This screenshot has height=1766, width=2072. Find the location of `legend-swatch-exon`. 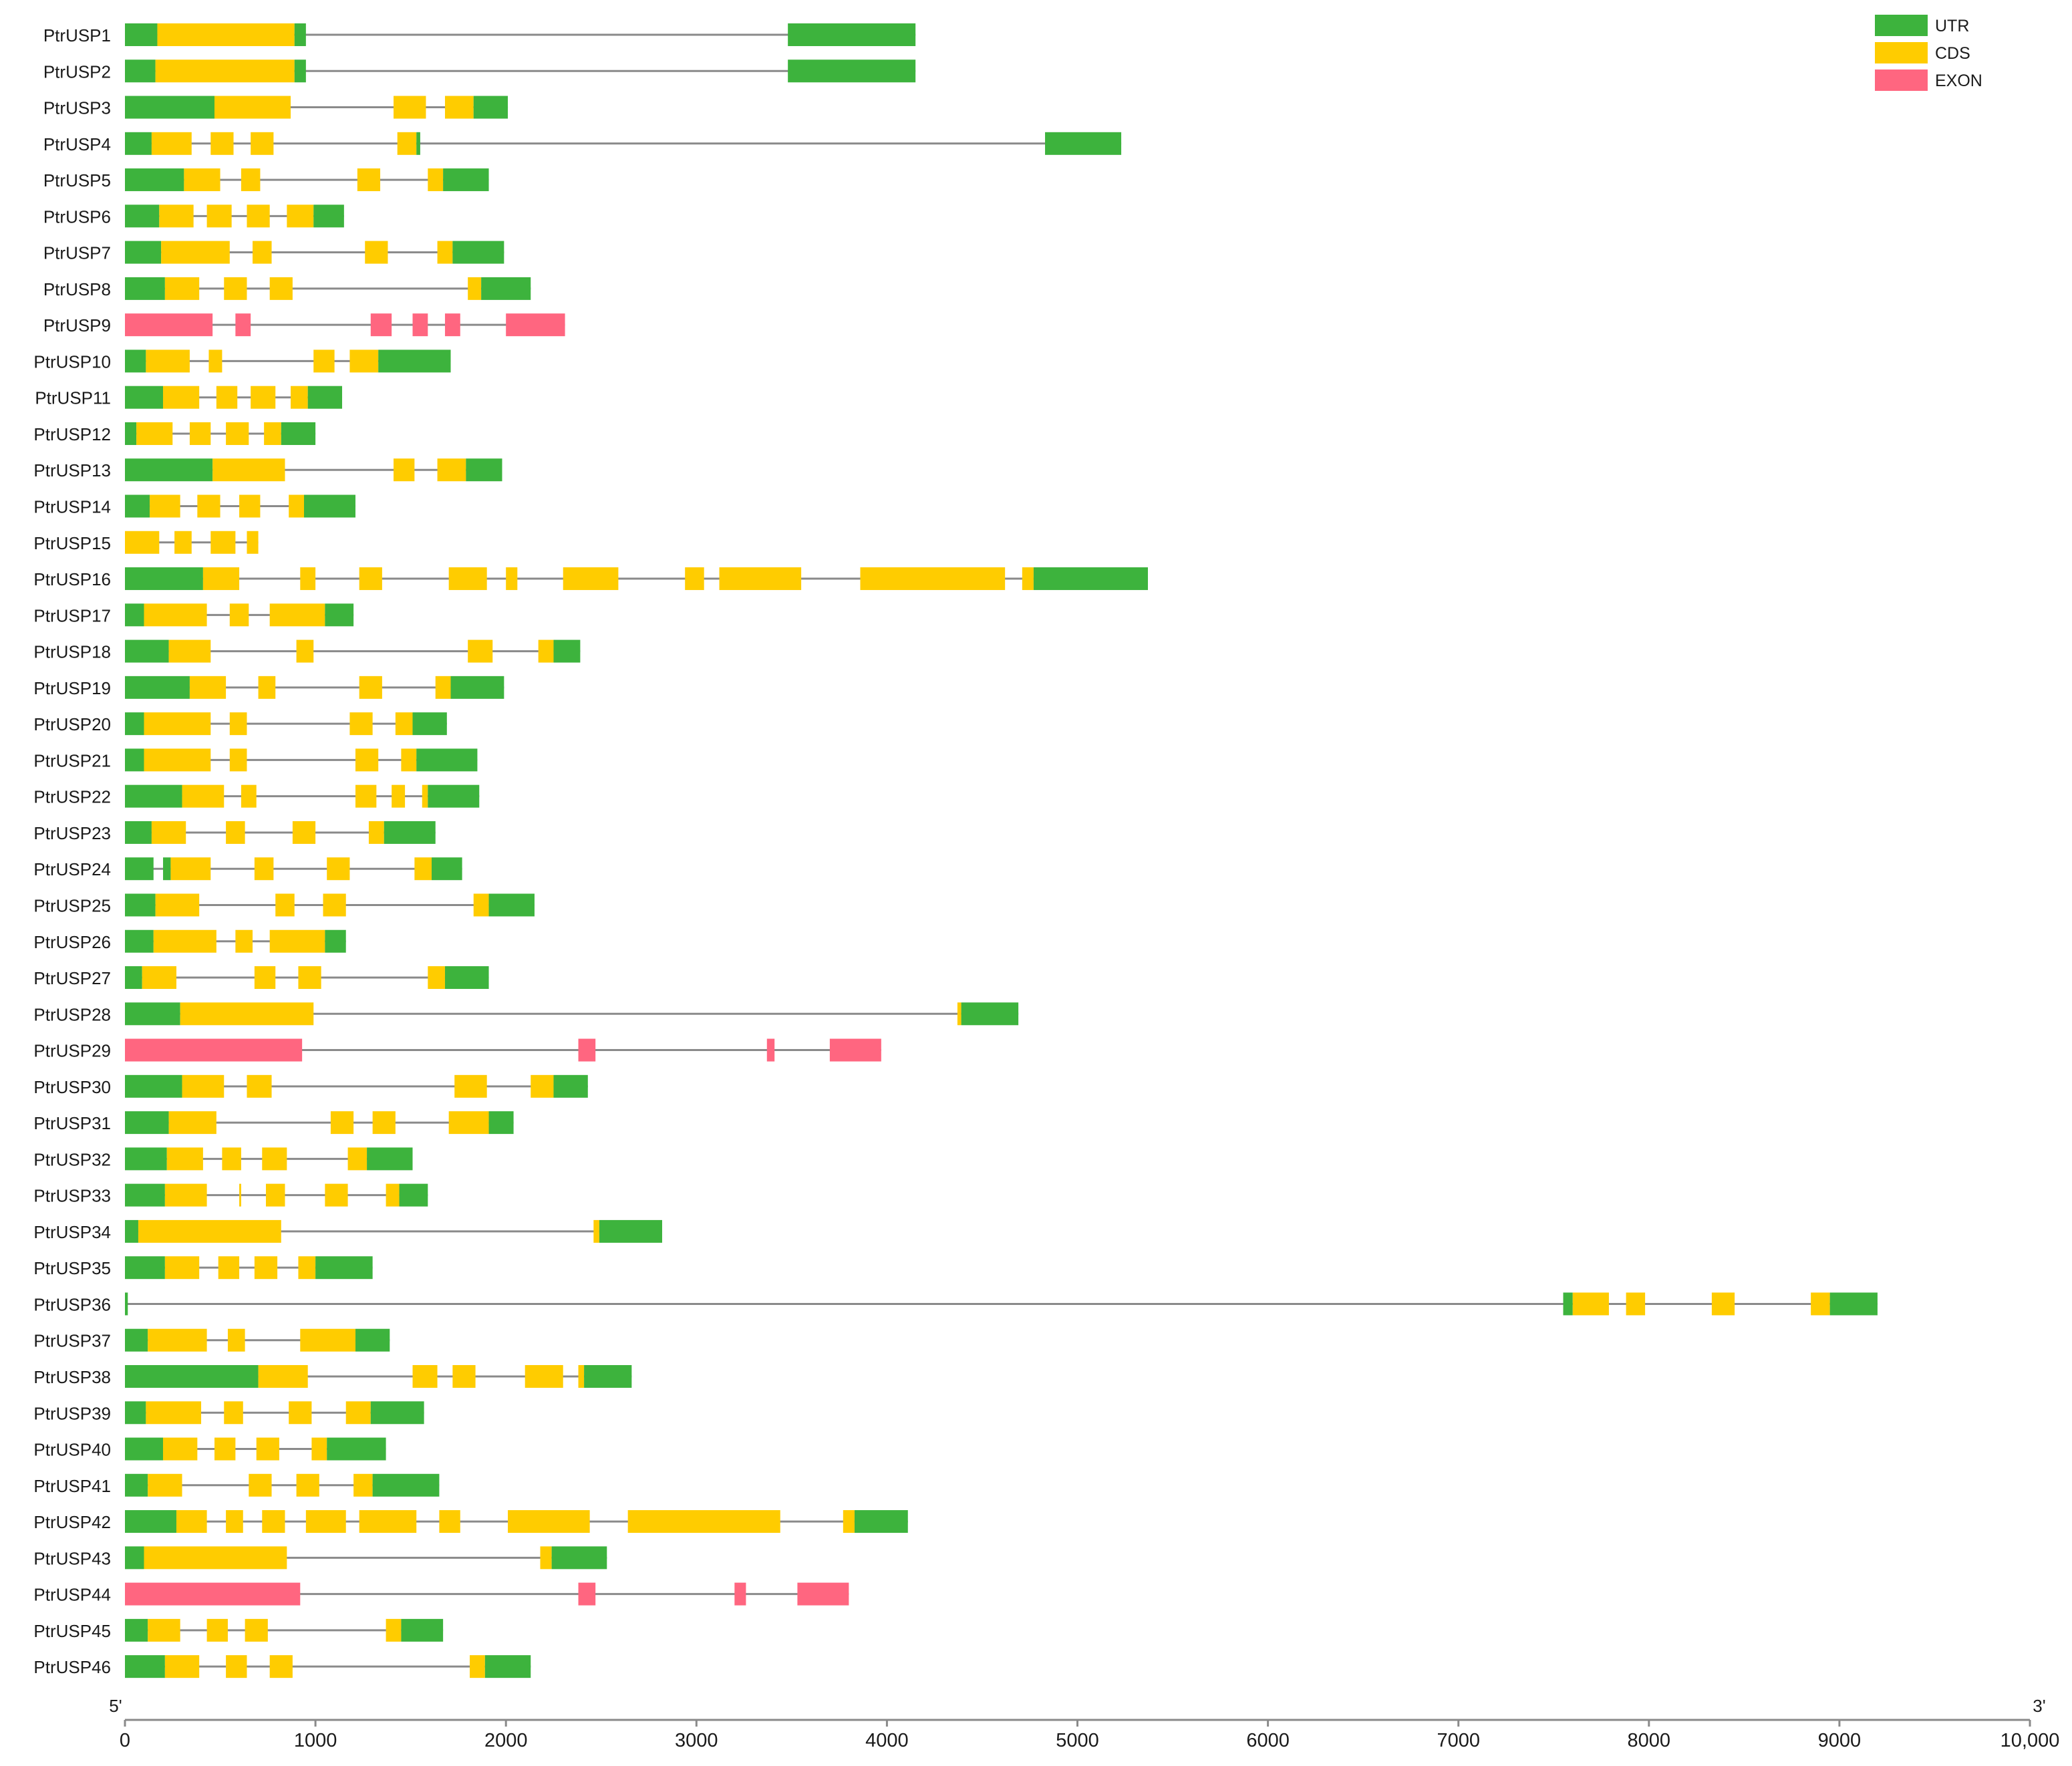

legend-swatch-exon is located at coordinates (1902, 80).